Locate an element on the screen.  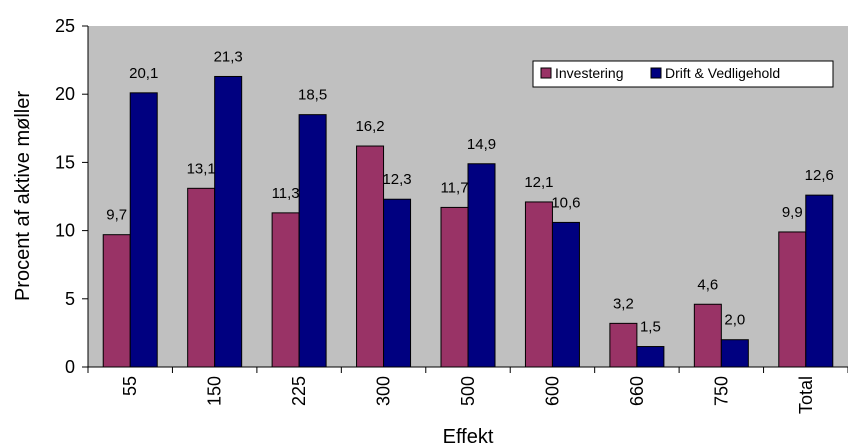
data-label-investering-150: 13,1 is located at coordinates (201, 168).